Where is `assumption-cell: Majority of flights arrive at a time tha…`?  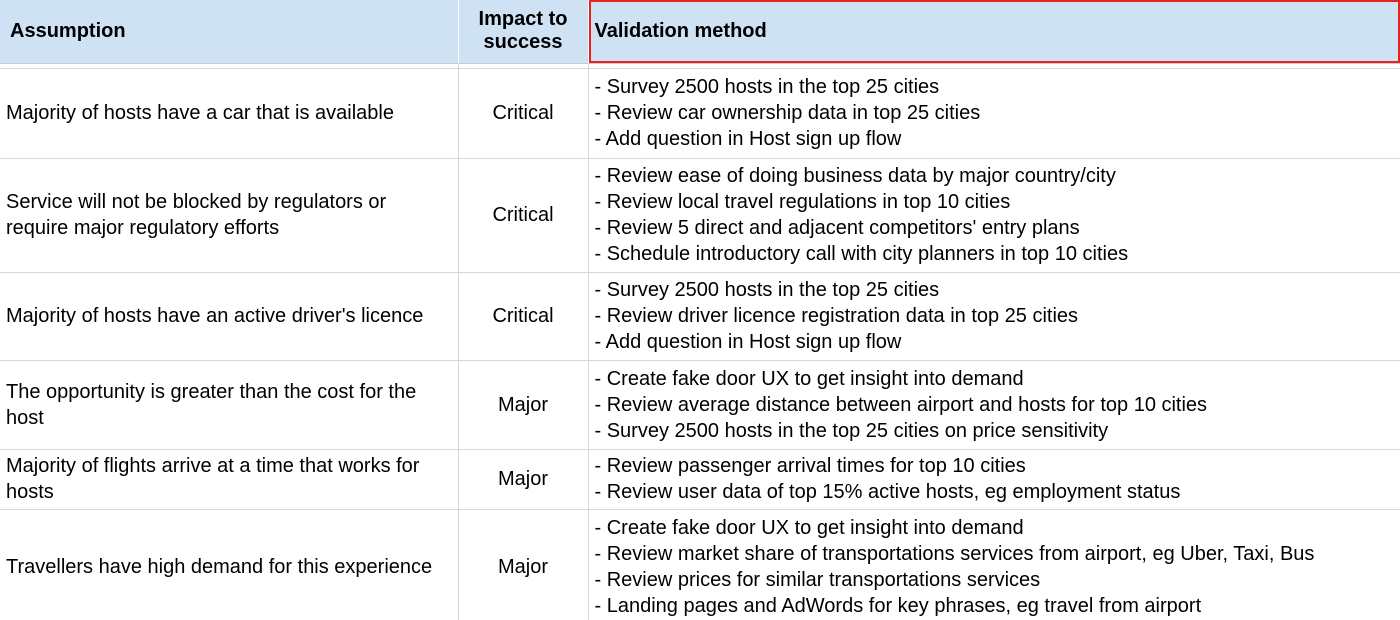
assumption-cell: Majority of flights arrive at a time tha… is located at coordinates (229, 479).